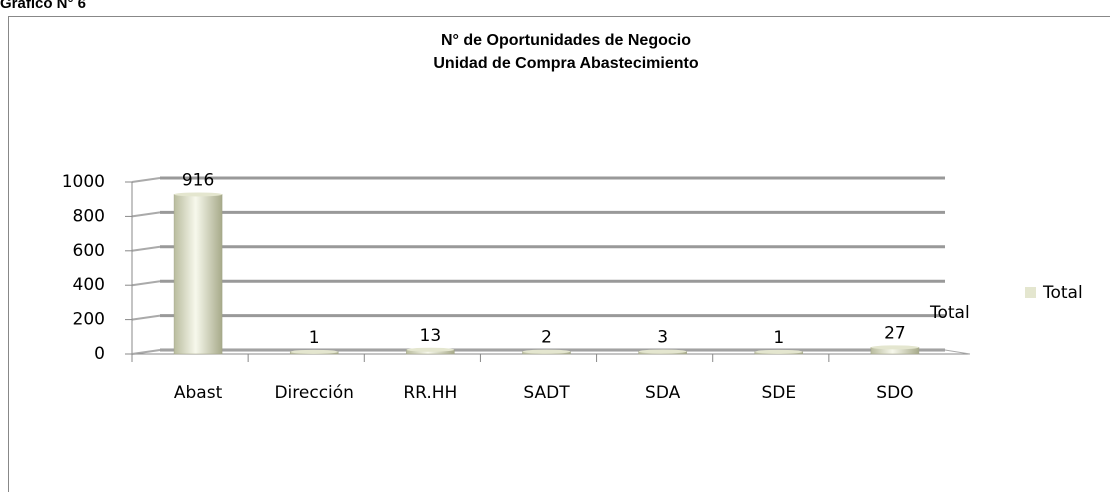 This screenshot has height=492, width=1110. I want to click on value-label: 13, so click(431, 336).